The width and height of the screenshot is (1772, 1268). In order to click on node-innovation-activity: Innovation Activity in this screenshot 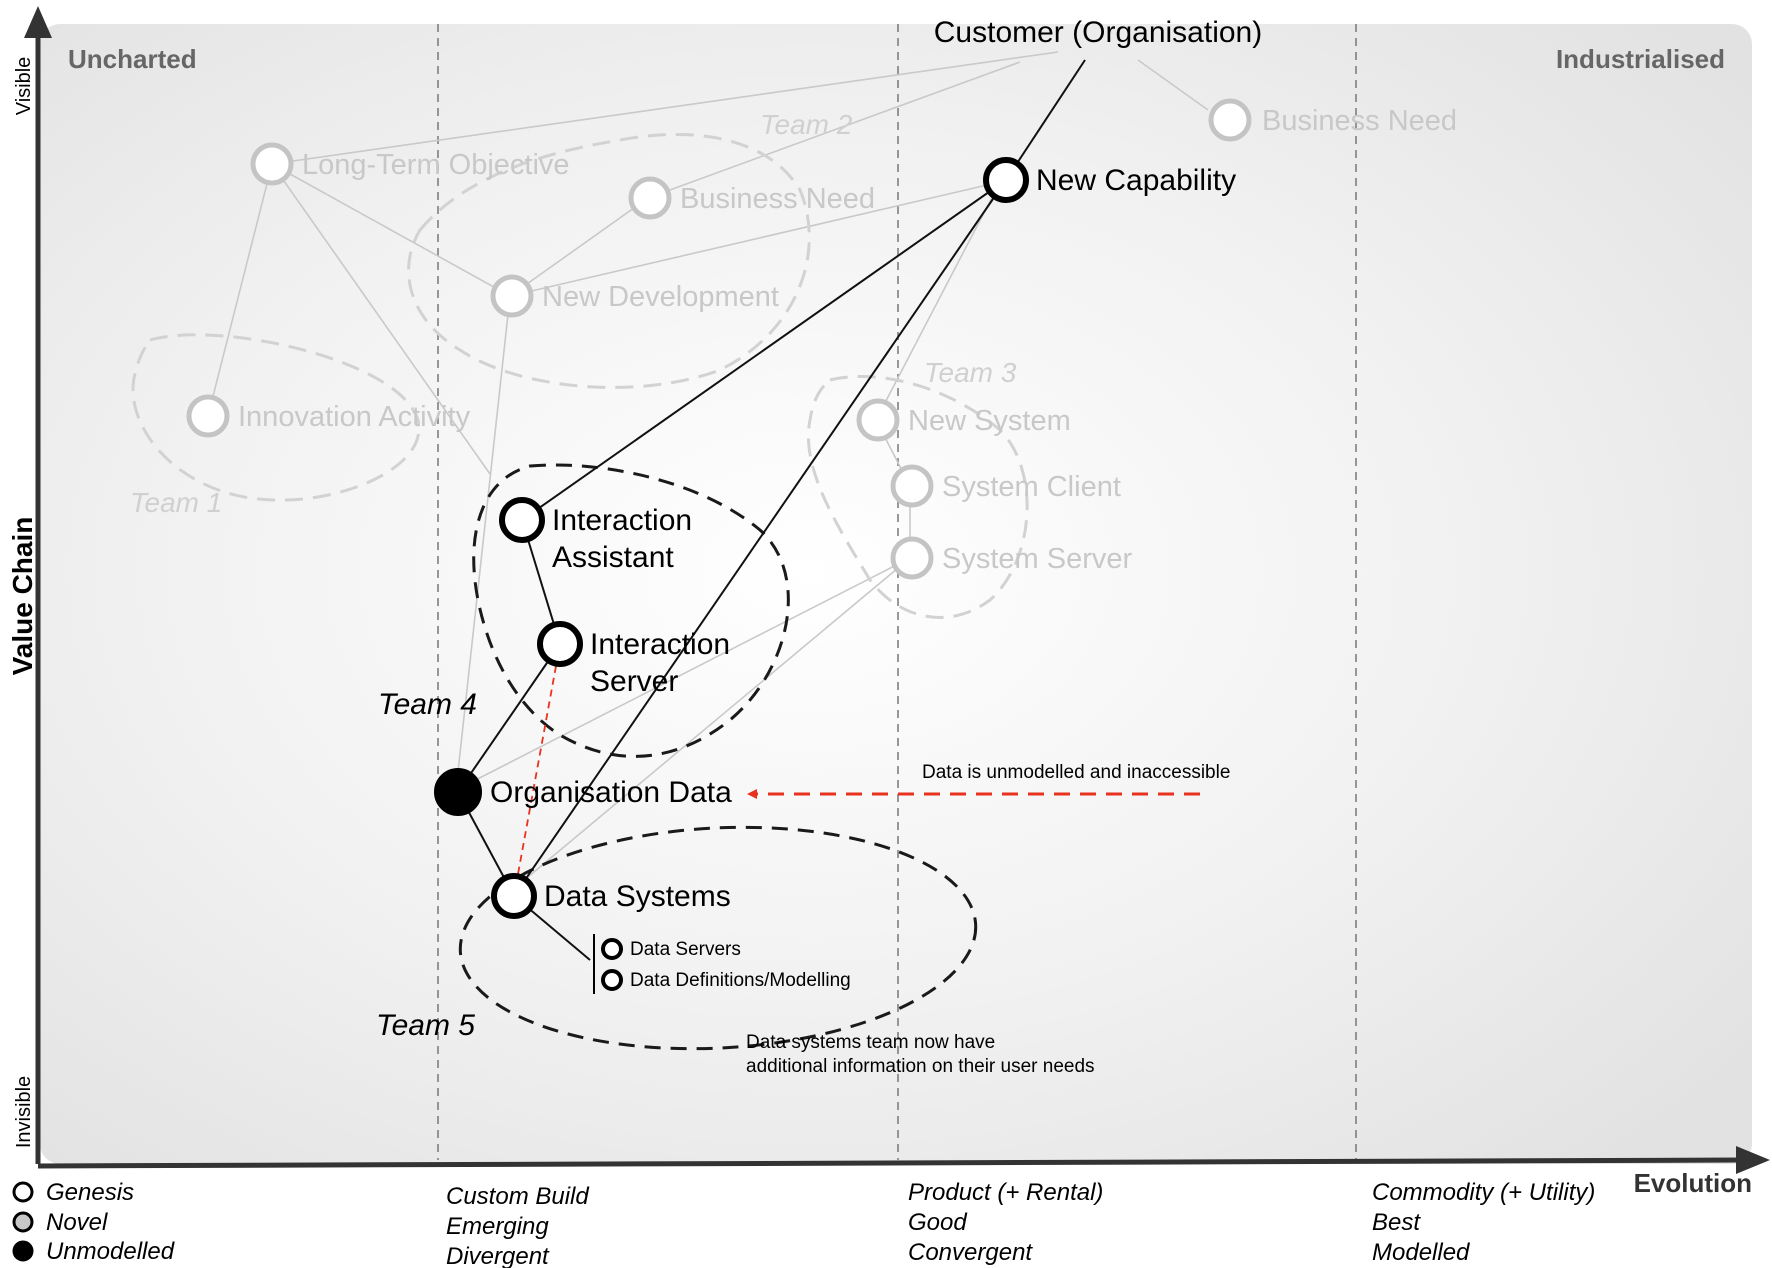, I will do `click(328, 416)`.